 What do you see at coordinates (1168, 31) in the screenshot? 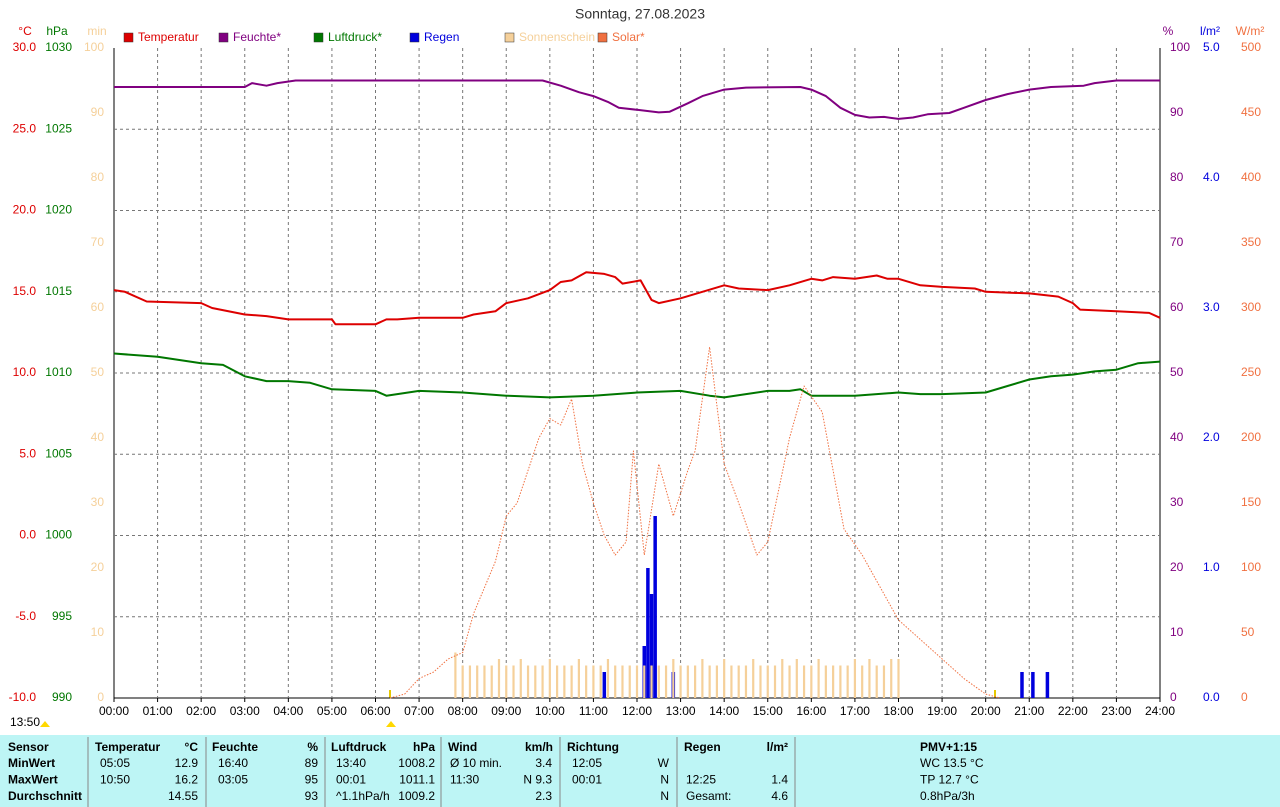
I see `axis-unit: %` at bounding box center [1168, 31].